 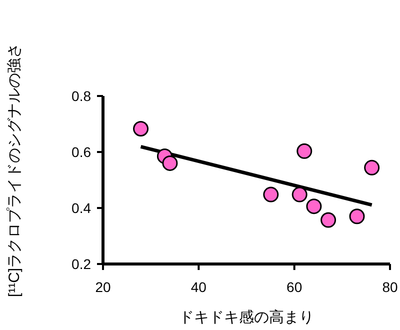 I want to click on x-tick-label: 80, so click(x=390, y=287).